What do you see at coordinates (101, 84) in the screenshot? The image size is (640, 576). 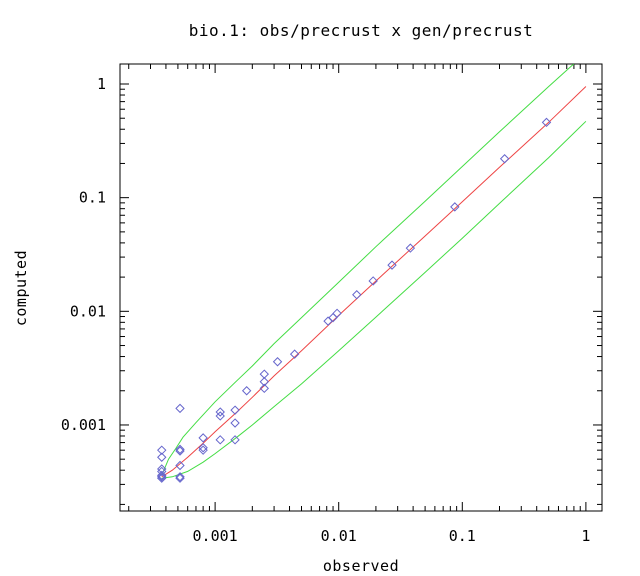 I see `y-tick-label: 1` at bounding box center [101, 84].